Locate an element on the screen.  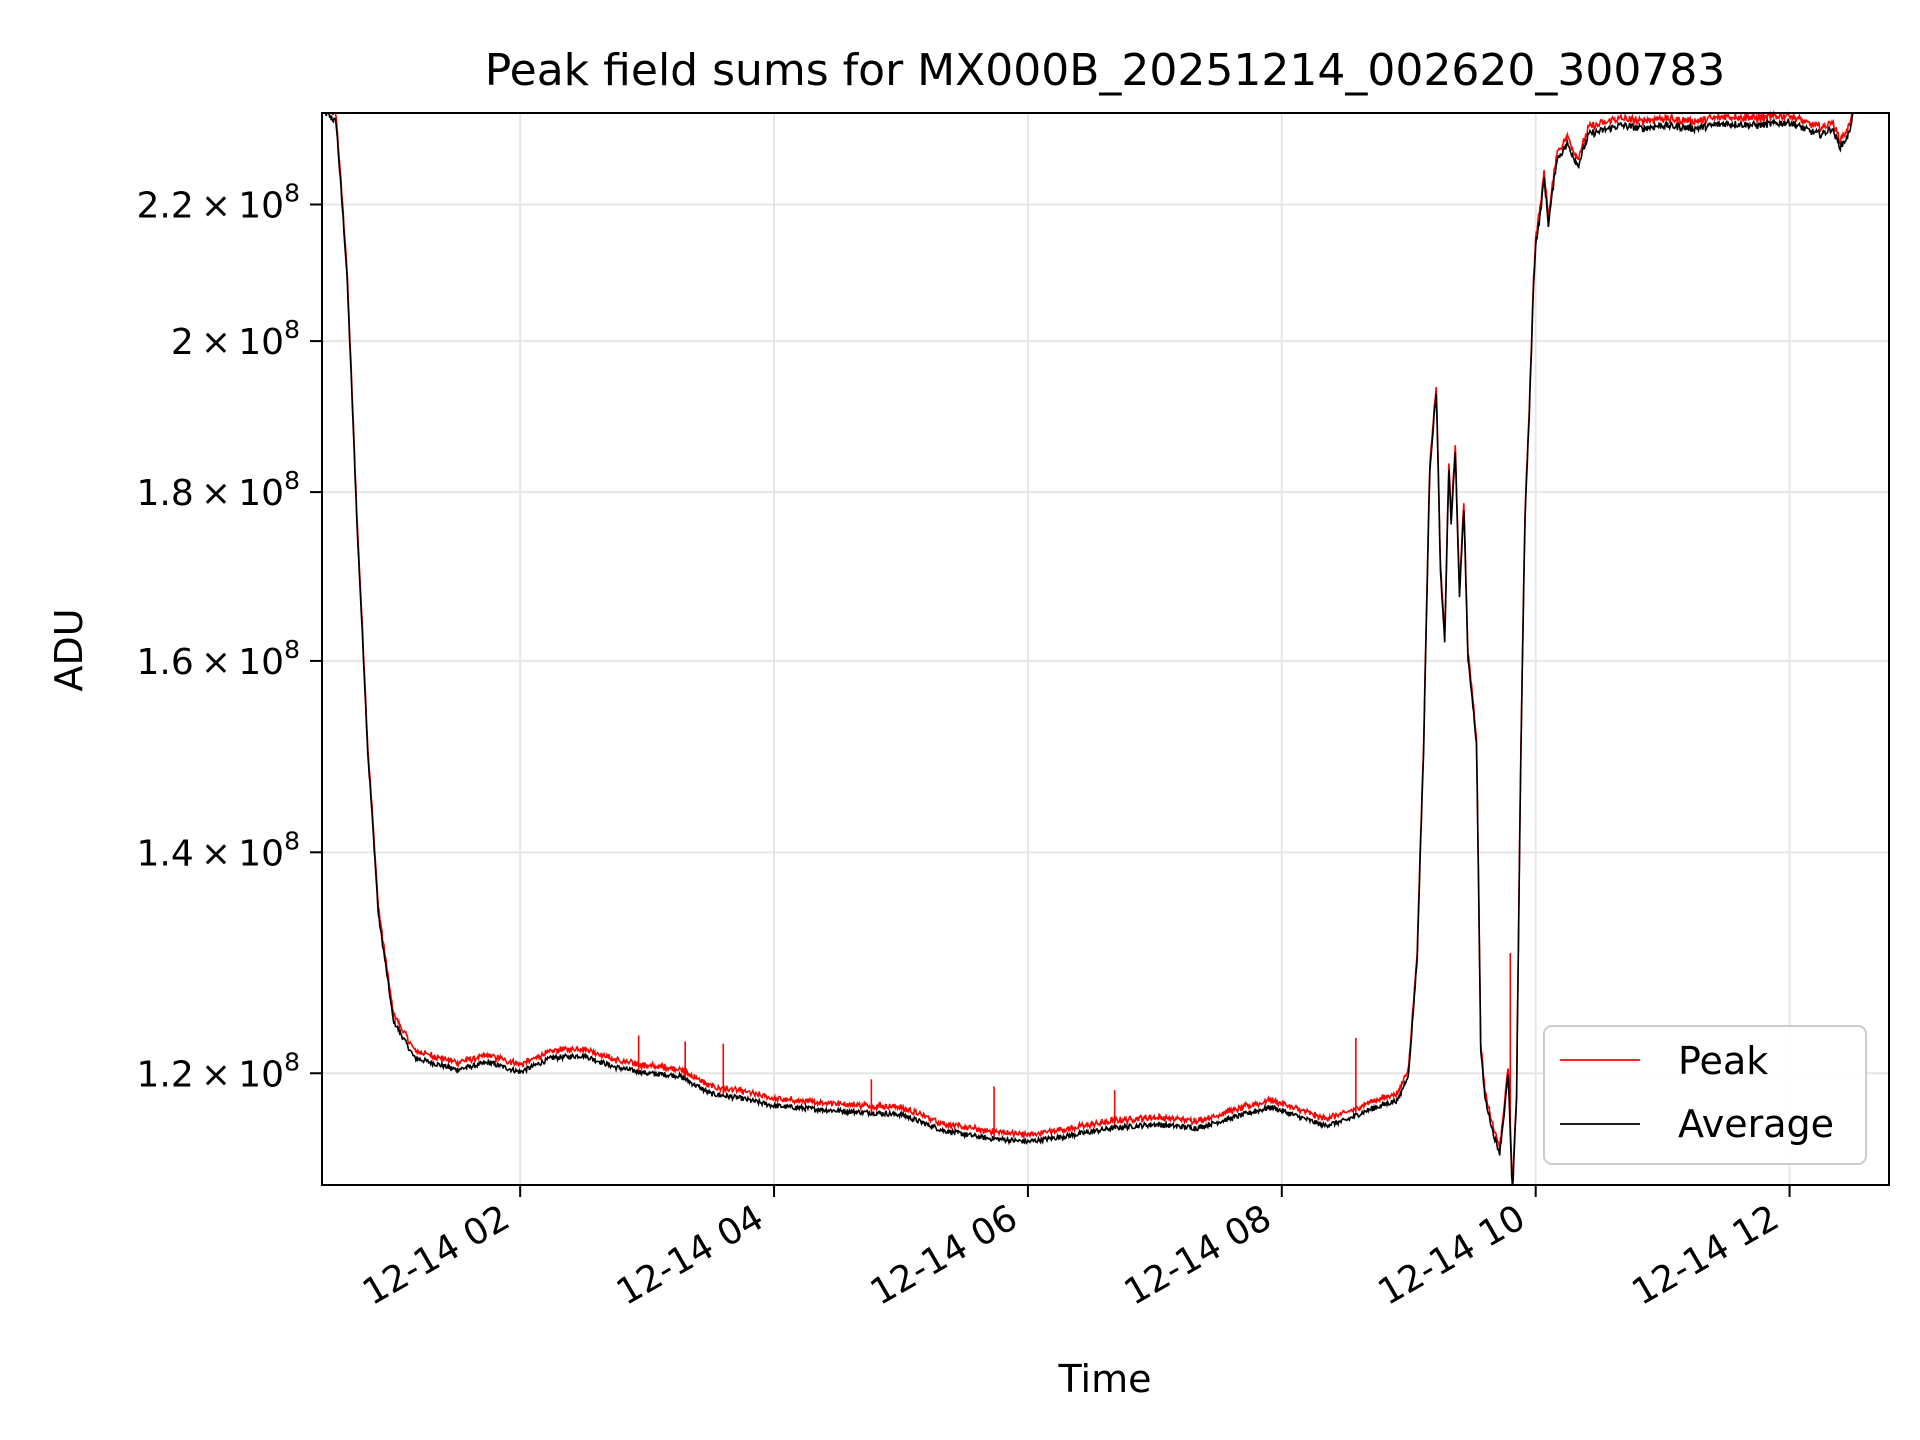
x-tick-label: 12-14 10 is located at coordinates (1452, 1255).